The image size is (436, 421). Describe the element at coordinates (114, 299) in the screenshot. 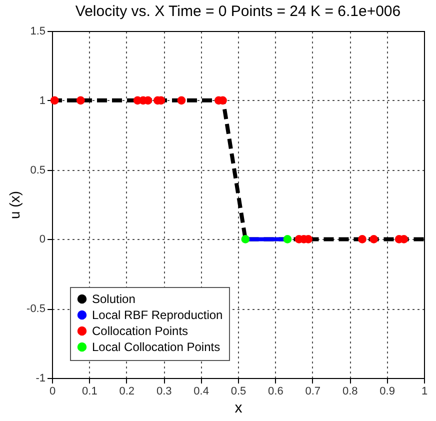

I see `legend-label: Solution` at that location.